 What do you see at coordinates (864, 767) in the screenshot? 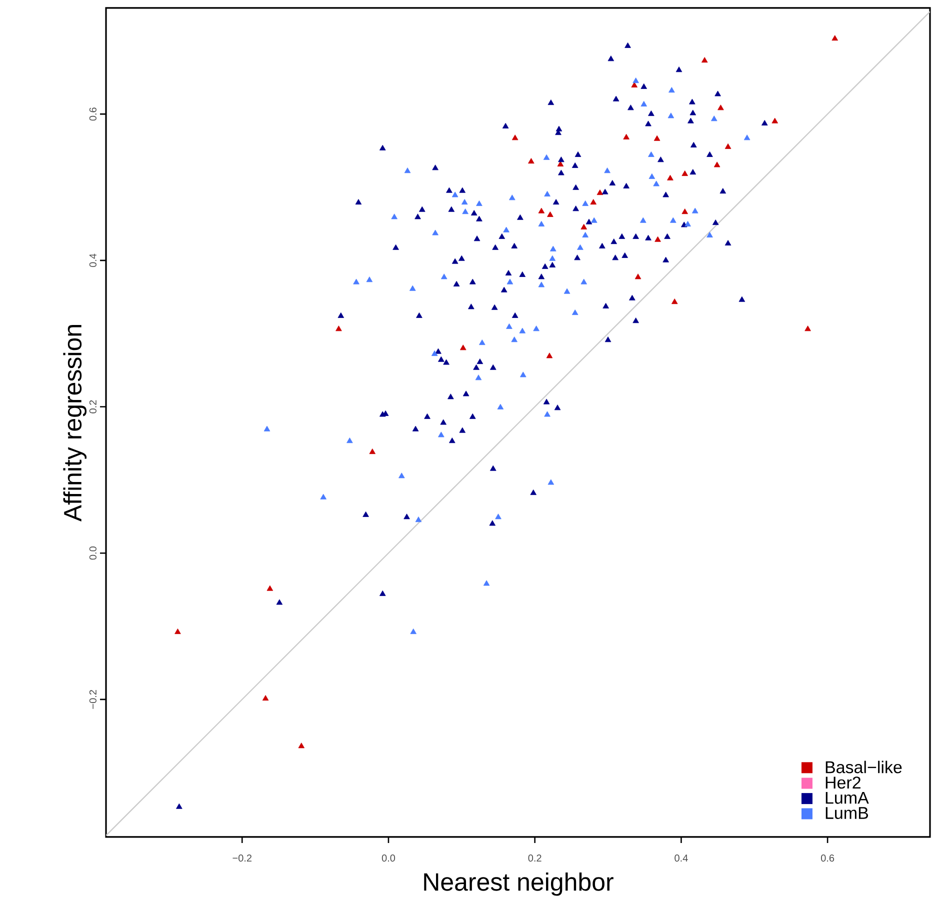
I see `legend-label: Basal−like` at bounding box center [864, 767].